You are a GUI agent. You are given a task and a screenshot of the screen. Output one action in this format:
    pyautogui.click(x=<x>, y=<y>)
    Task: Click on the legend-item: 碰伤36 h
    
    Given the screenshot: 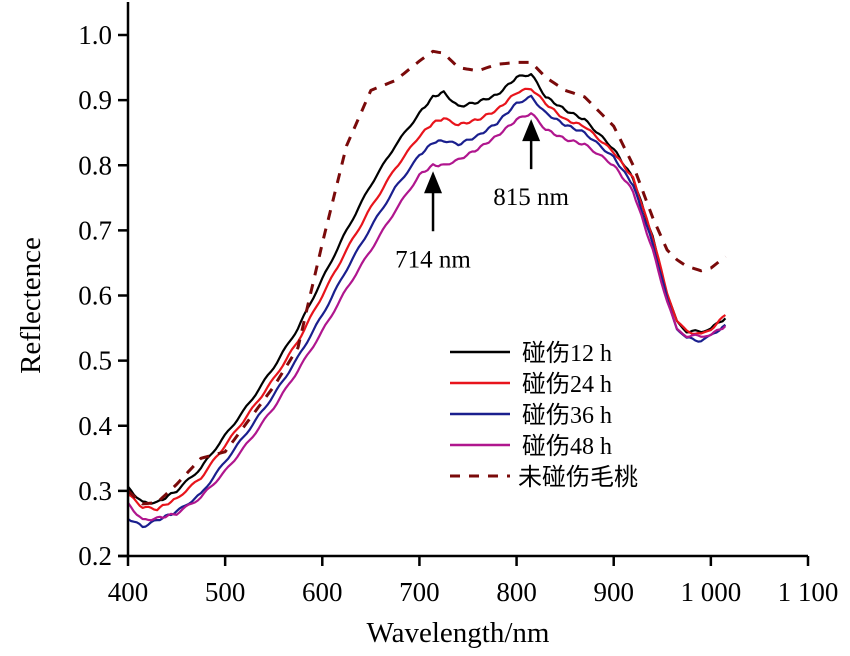 What is the action you would take?
    pyautogui.click(x=531, y=415)
    